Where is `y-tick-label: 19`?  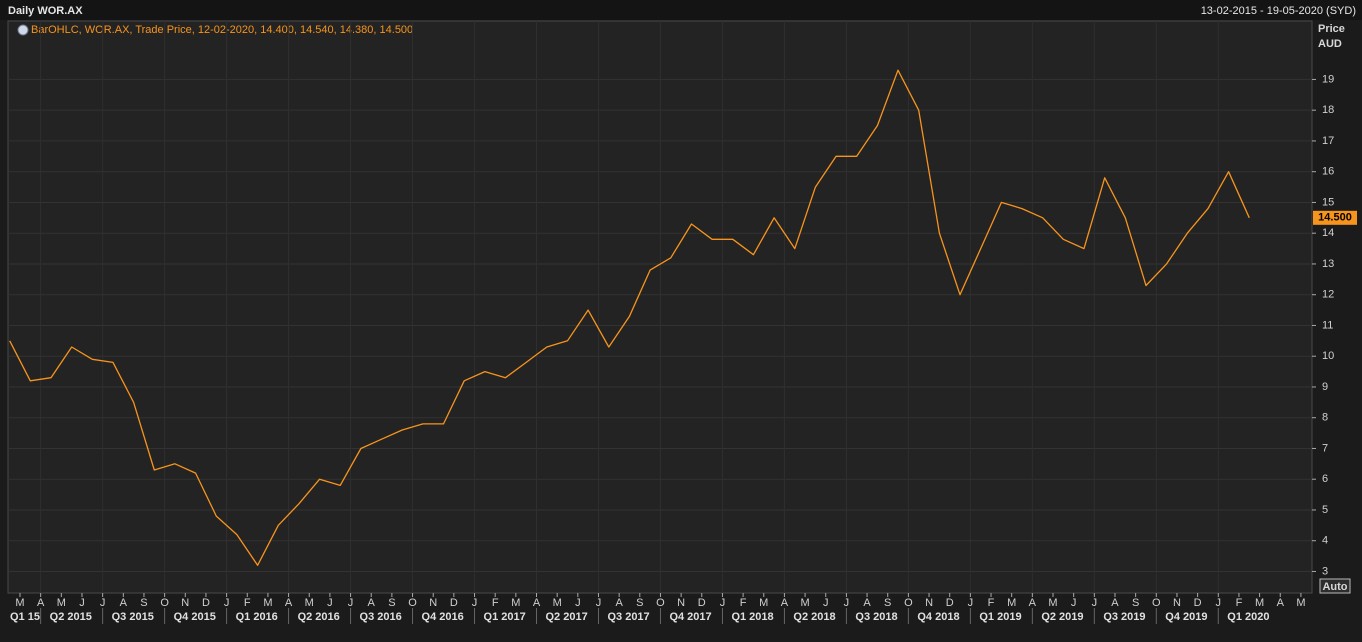 y-tick-label: 19 is located at coordinates (1328, 79).